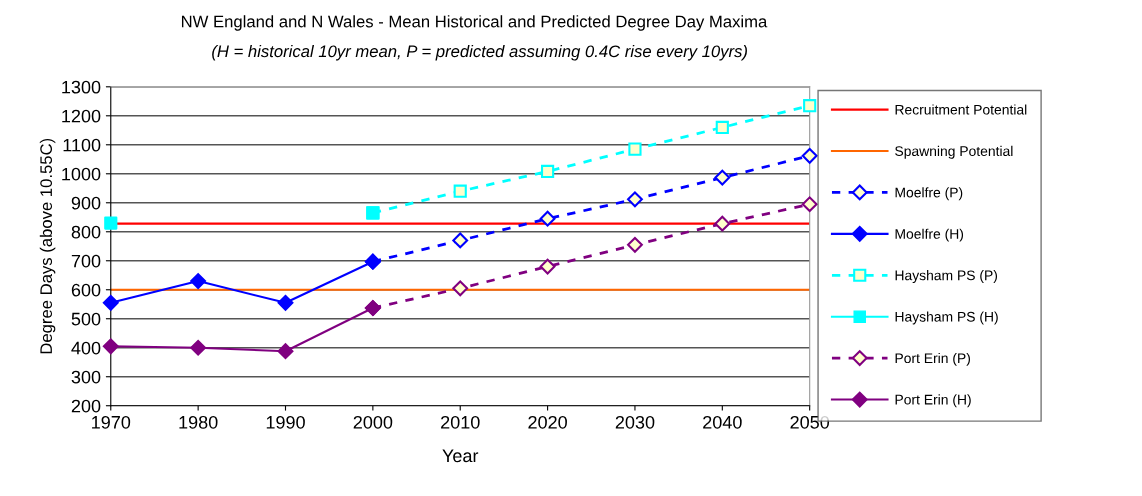 Image resolution: width=1142 pixels, height=496 pixels. I want to click on y-tick-label: 400, so click(86, 348).